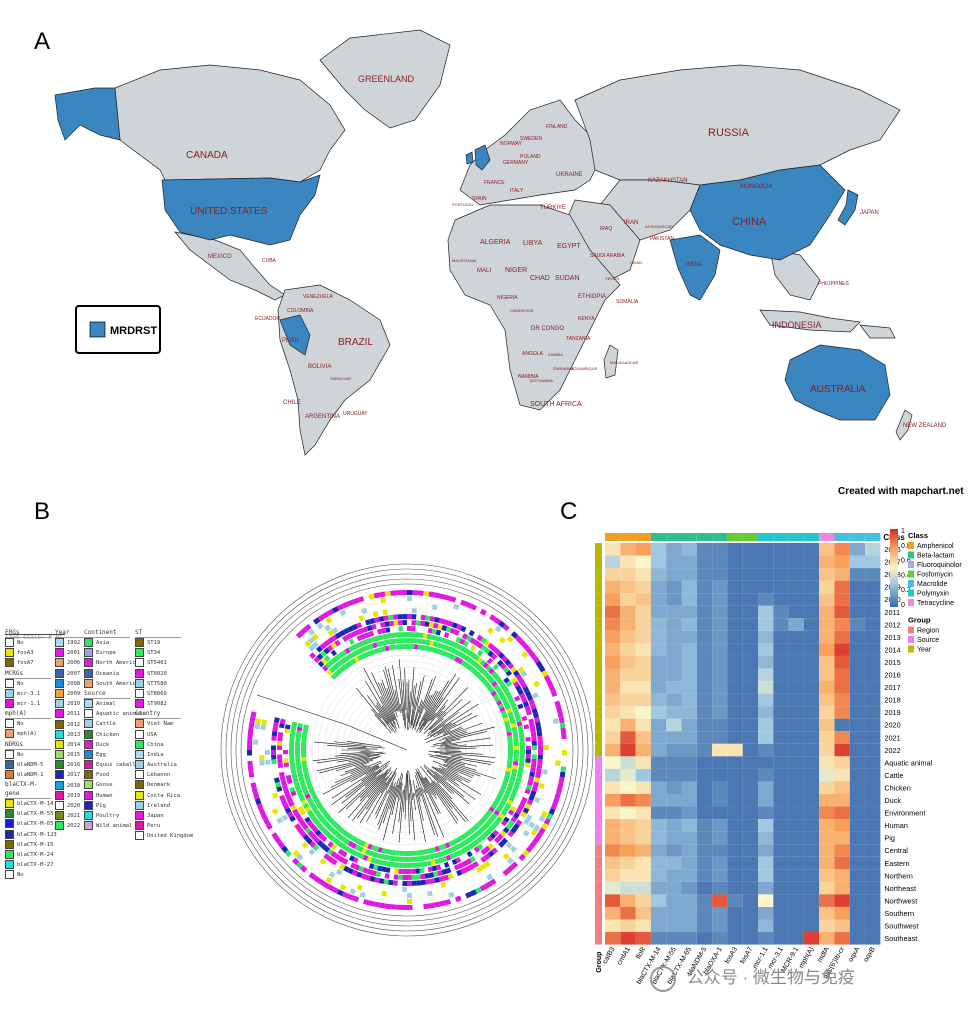 Image resolution: width=972 pixels, height=1015 pixels. What do you see at coordinates (78, 643) in the screenshot?
I see `tree-legend-item: 1992` at bounding box center [78, 643].